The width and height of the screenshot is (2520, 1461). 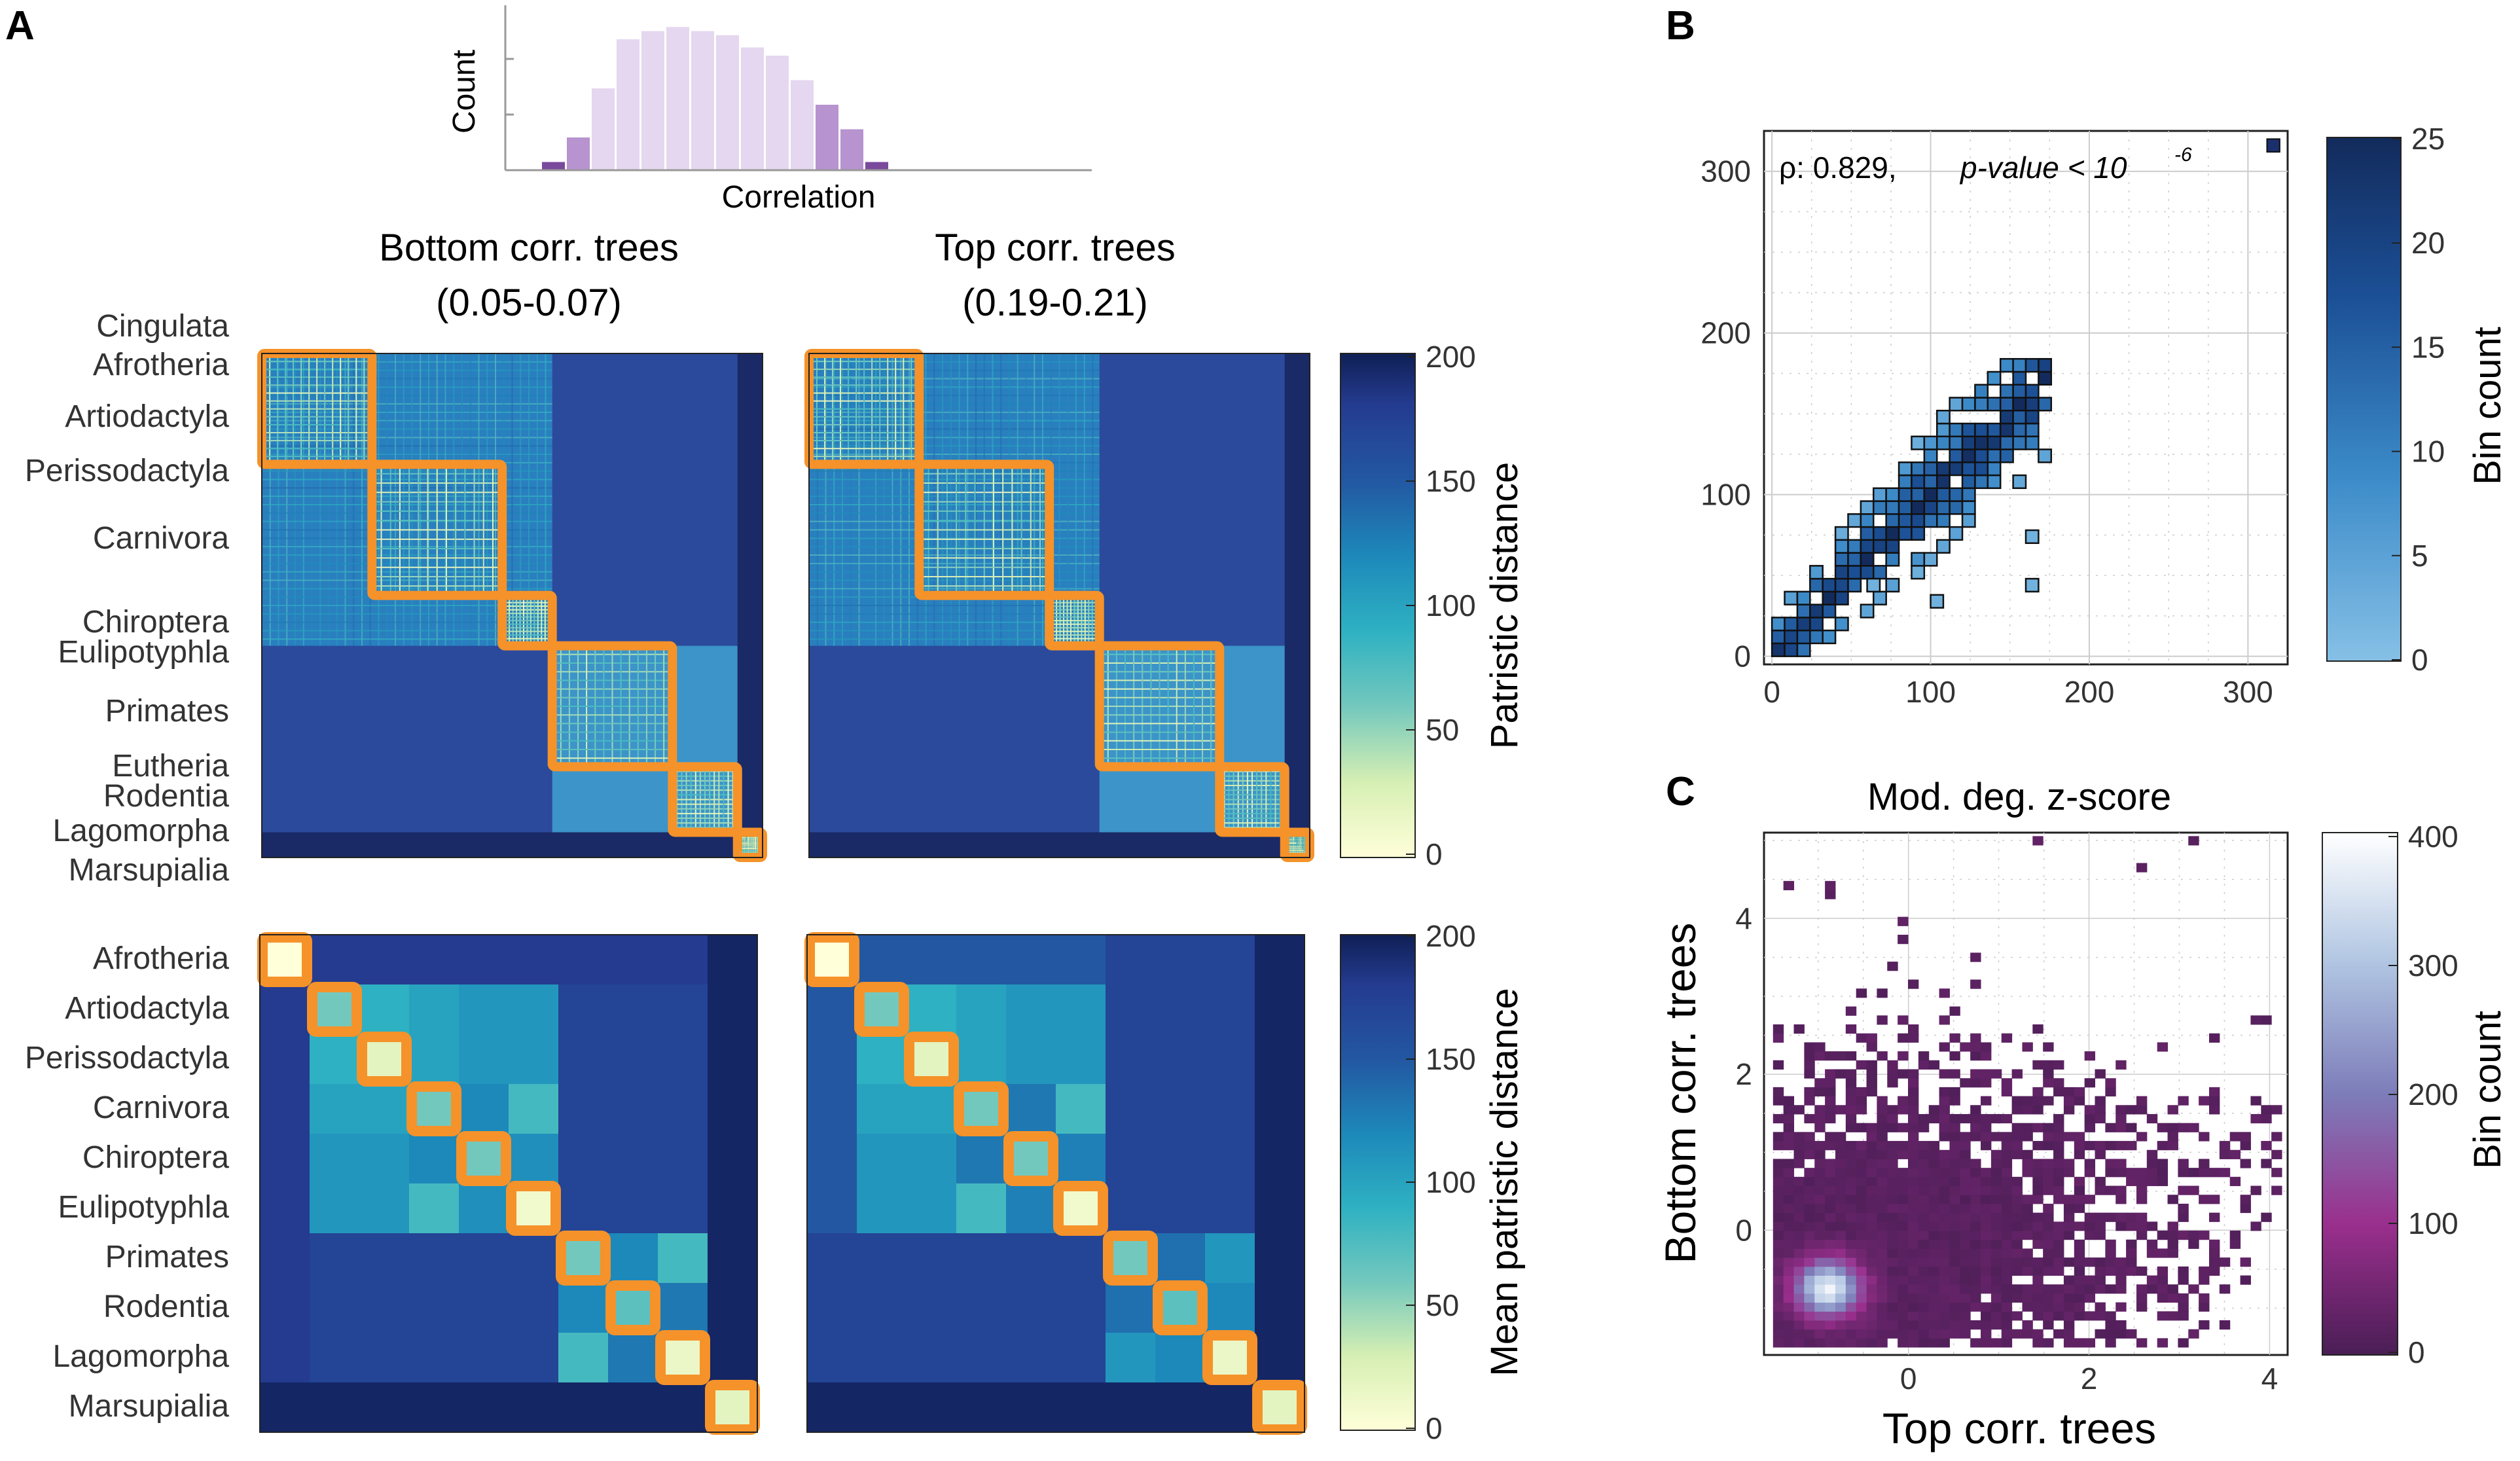 What do you see at coordinates (155, 1157) in the screenshot?
I see `lower-clade-label: Chiroptera` at bounding box center [155, 1157].